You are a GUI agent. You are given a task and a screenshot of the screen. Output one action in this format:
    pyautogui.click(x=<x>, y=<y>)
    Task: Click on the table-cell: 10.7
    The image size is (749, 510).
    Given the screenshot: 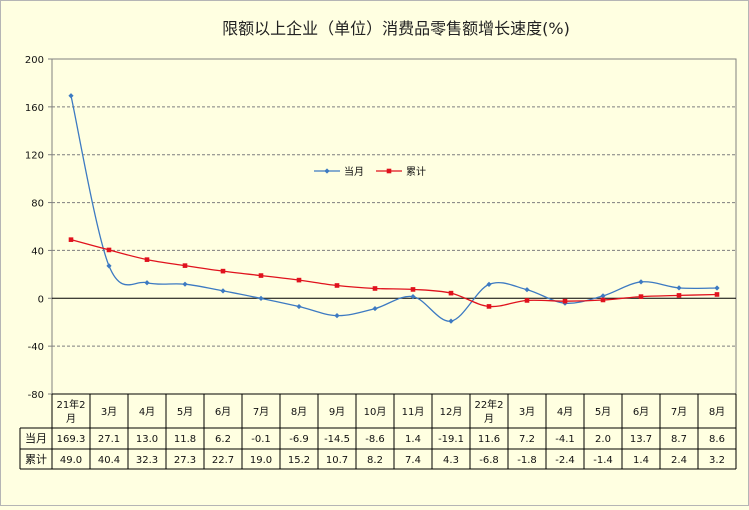 What is the action you would take?
    pyautogui.click(x=337, y=460)
    